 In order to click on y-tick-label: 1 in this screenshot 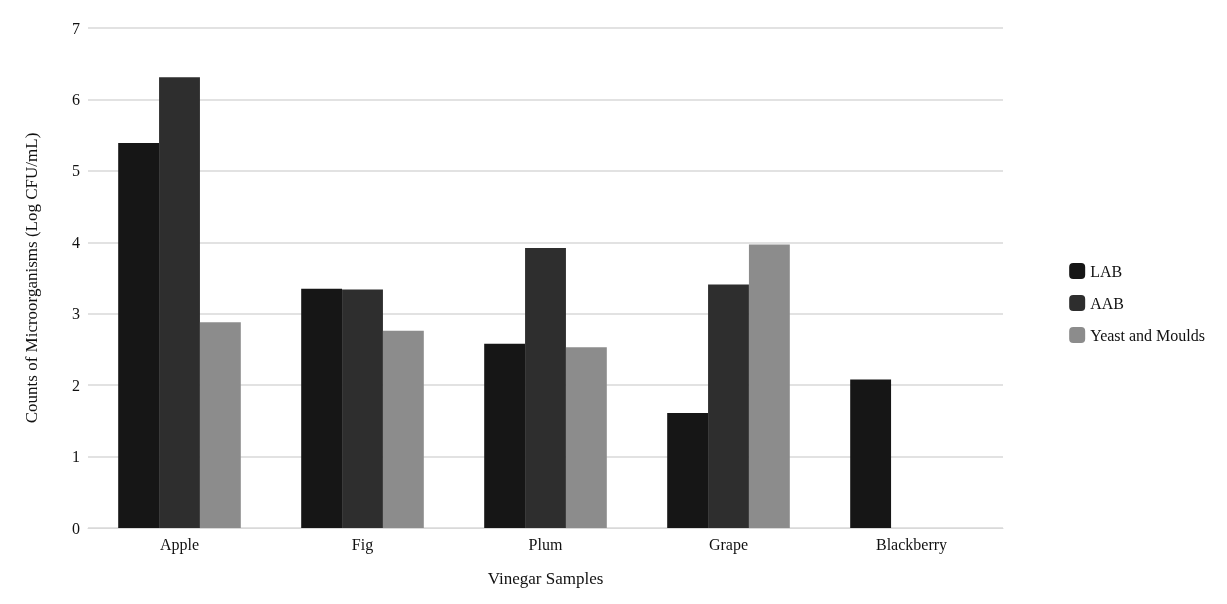, I will do `click(76, 457)`.